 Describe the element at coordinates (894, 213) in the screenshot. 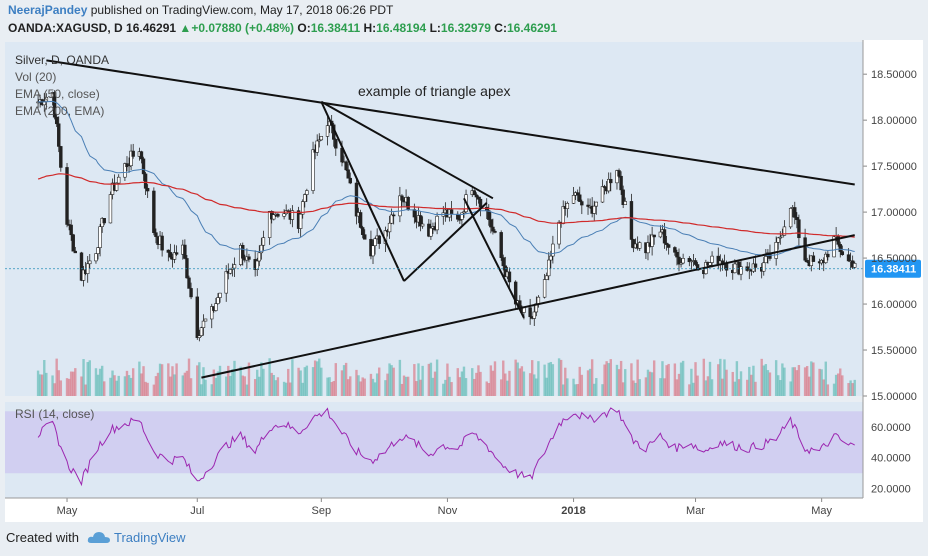

I see `price-tick-label: 17.00000` at that location.